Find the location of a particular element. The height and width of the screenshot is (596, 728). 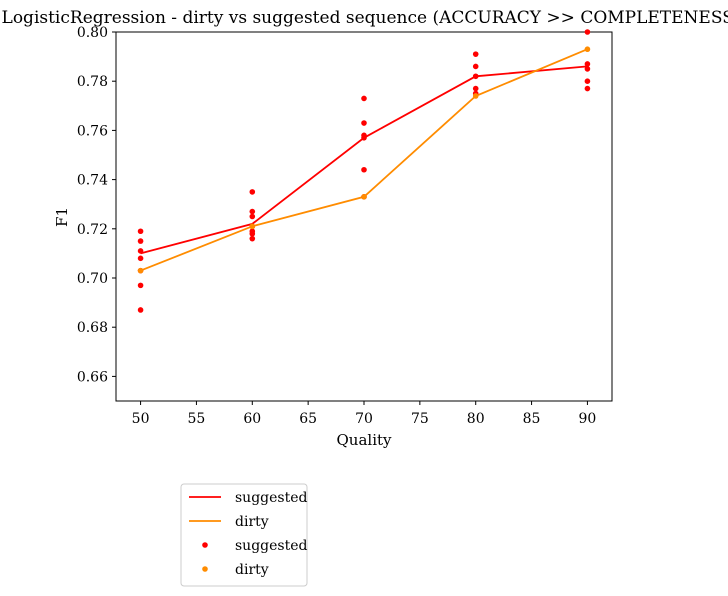

y-tick-label: 0.72 is located at coordinates (92, 230).